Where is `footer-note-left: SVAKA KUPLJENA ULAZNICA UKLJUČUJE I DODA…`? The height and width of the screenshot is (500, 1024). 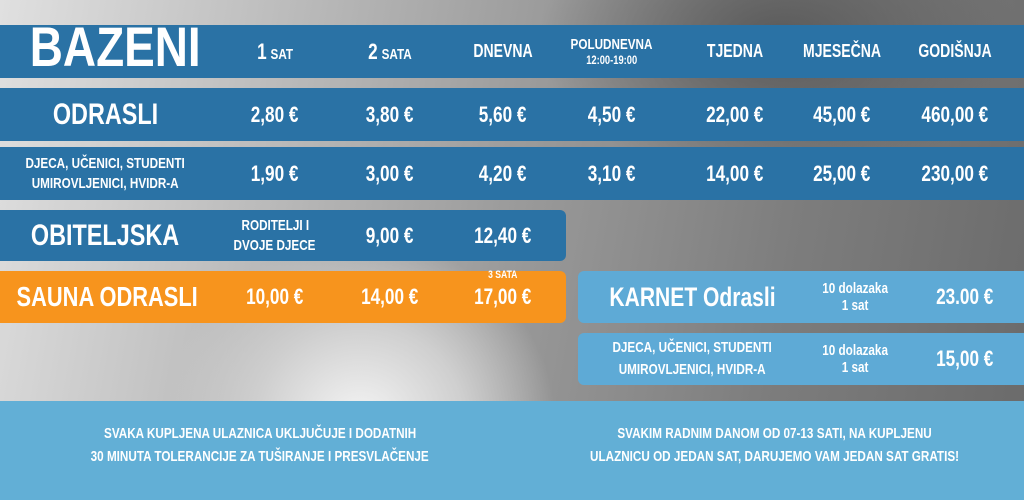
footer-note-left: SVAKA KUPLJENA ULAZNICA UKLJUČUJE I DODA… is located at coordinates (260, 445).